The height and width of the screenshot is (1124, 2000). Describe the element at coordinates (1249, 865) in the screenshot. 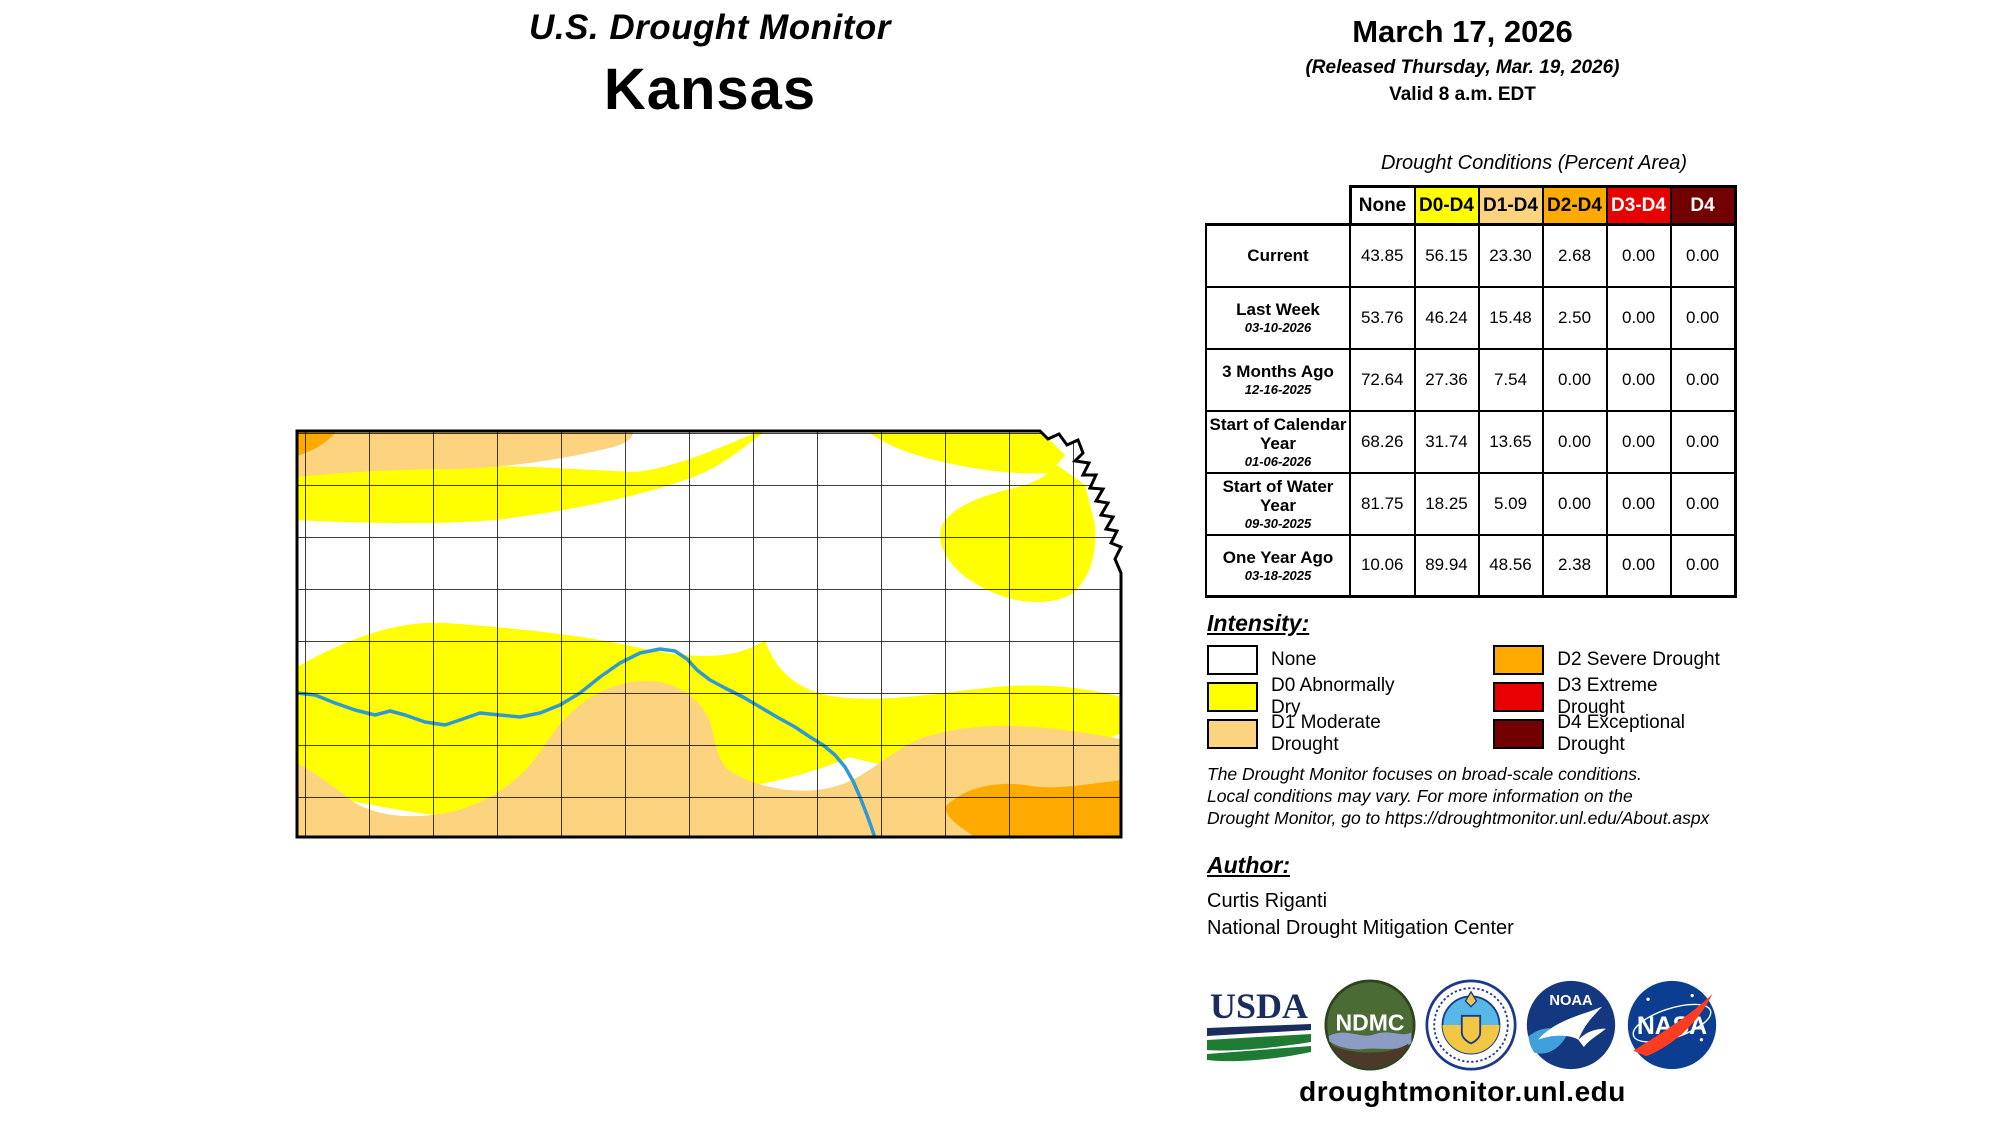

I see `author-heading: Author:` at that location.